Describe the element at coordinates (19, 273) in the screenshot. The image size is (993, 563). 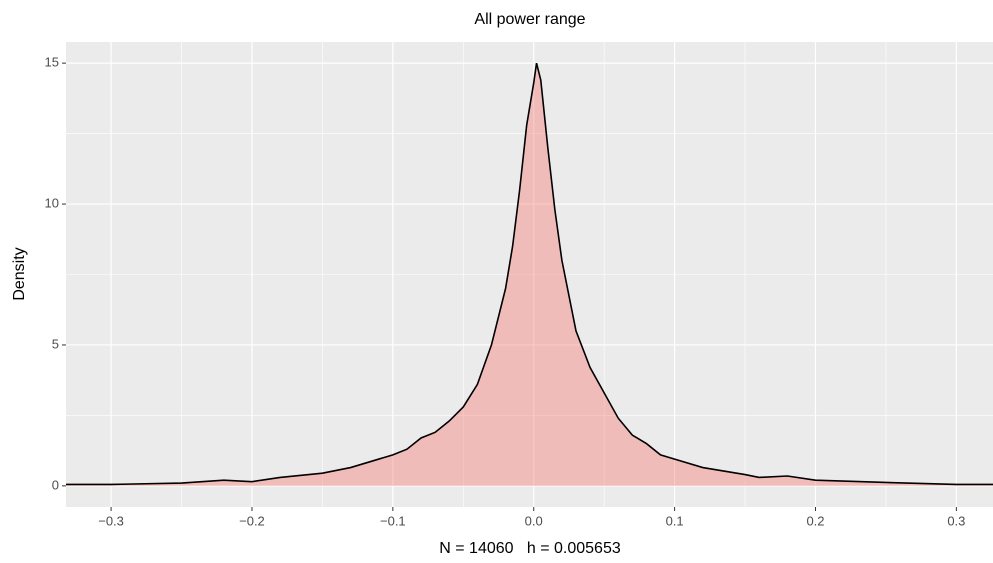
I see `y-axis-label: Density` at that location.